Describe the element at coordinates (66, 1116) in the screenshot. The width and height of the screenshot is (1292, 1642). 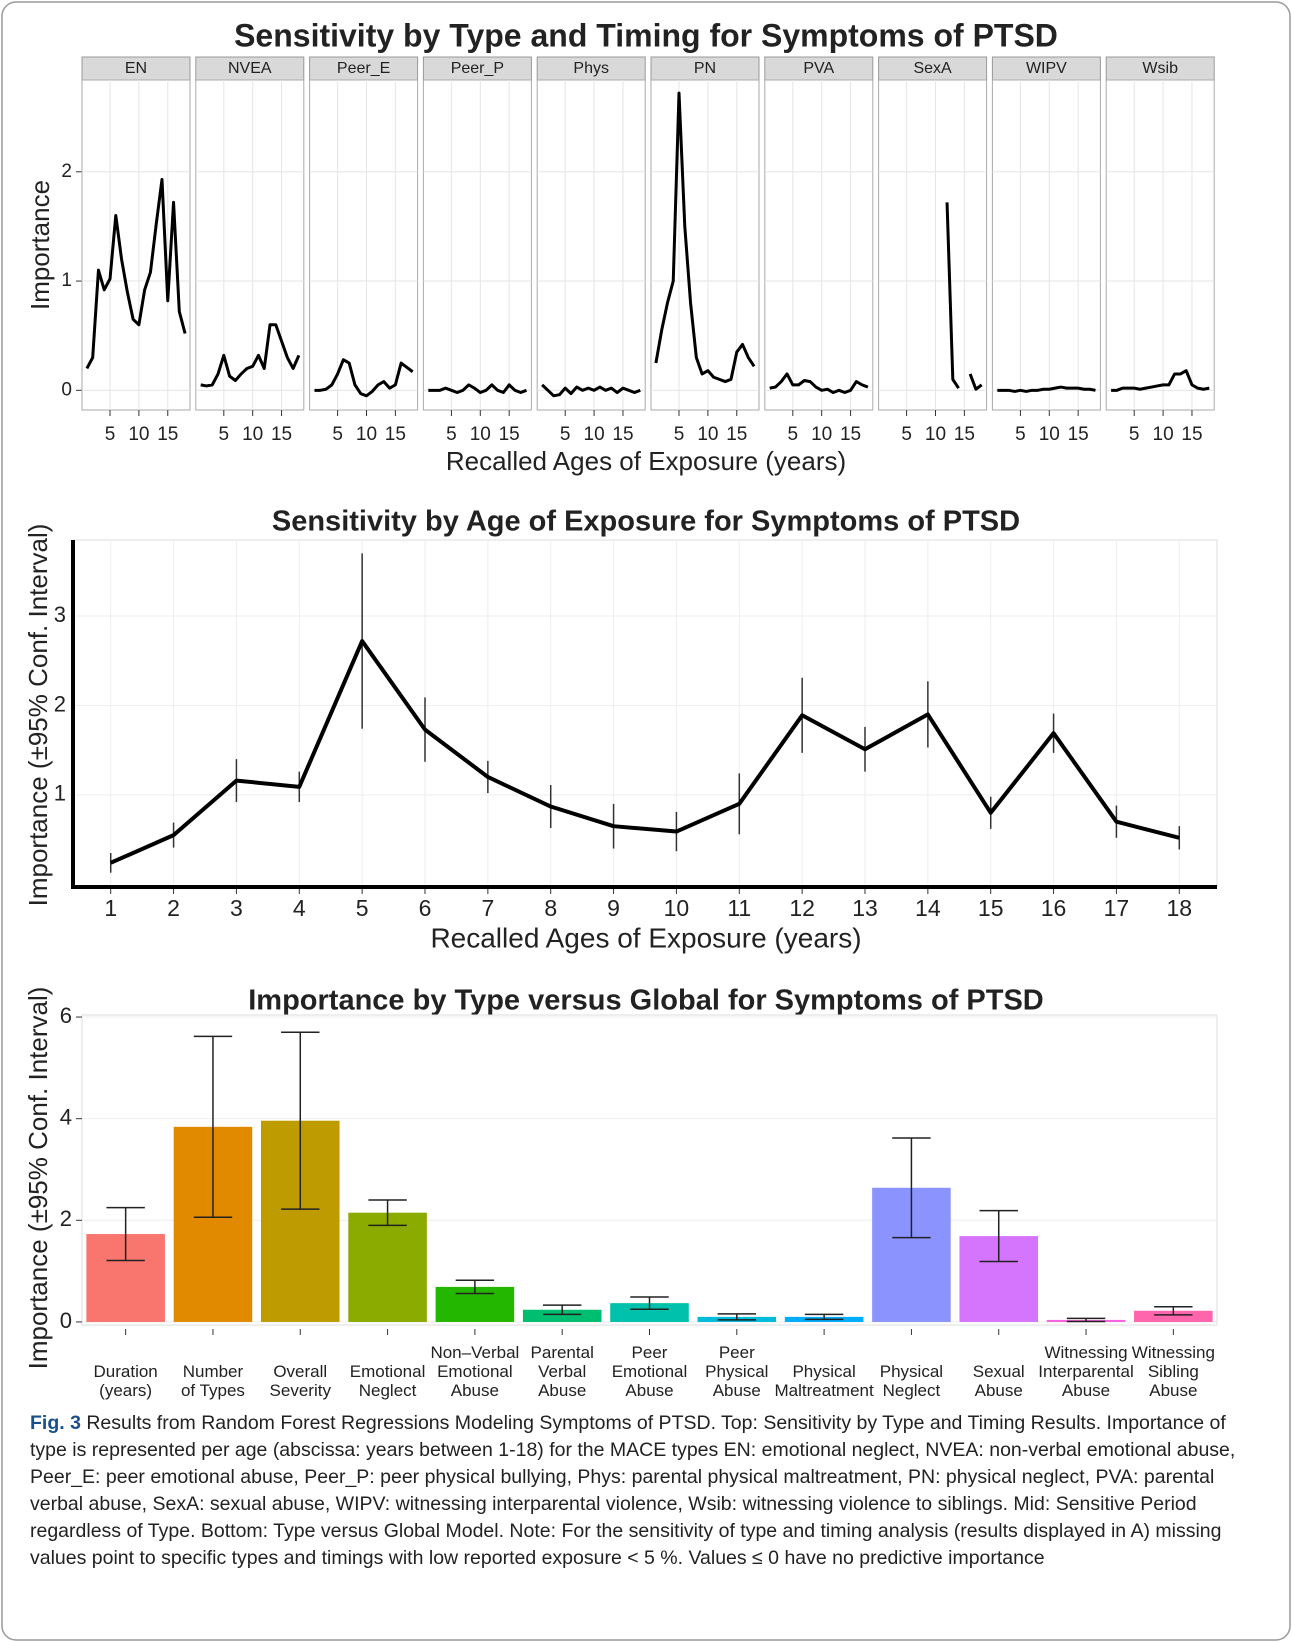
I see `y-tick-label: 4` at that location.